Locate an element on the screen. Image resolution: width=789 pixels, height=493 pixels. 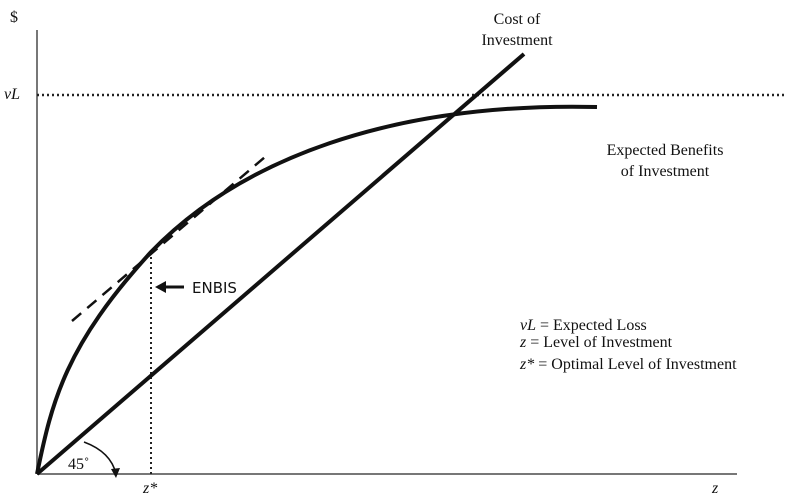
x-axis-label: z is located at coordinates (715, 486).